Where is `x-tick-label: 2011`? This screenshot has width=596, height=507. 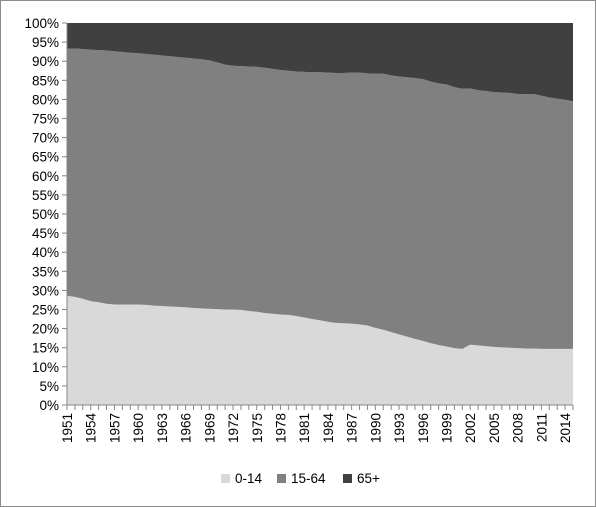
x-tick-label: 2011 is located at coordinates (541, 427).